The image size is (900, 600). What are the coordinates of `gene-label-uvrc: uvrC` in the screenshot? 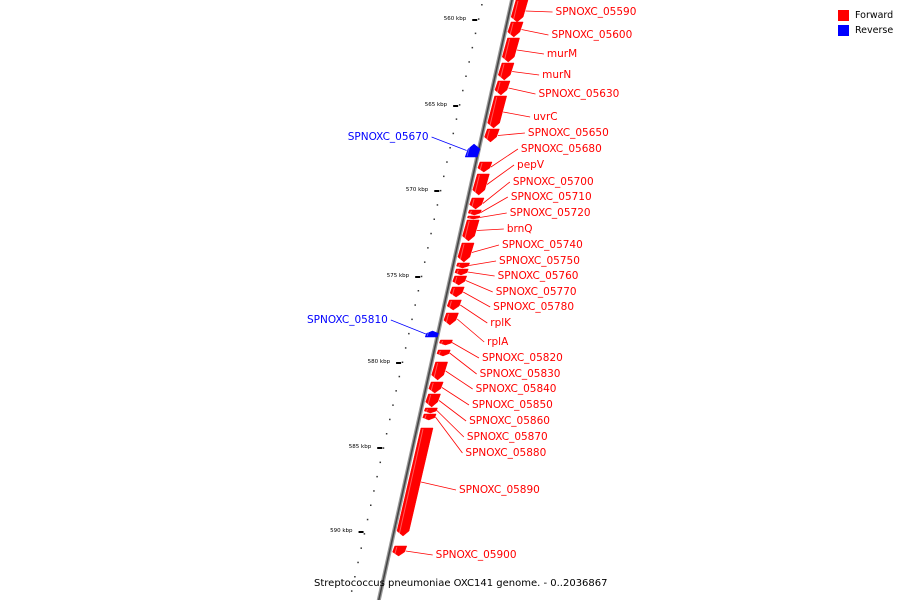 It's located at (545, 117).